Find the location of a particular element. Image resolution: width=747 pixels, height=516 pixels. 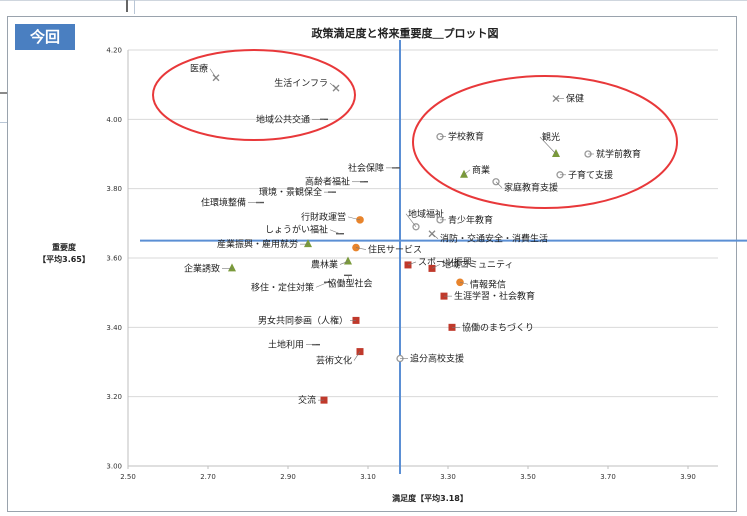

x-tick-label: 3.90 is located at coordinates (688, 477).